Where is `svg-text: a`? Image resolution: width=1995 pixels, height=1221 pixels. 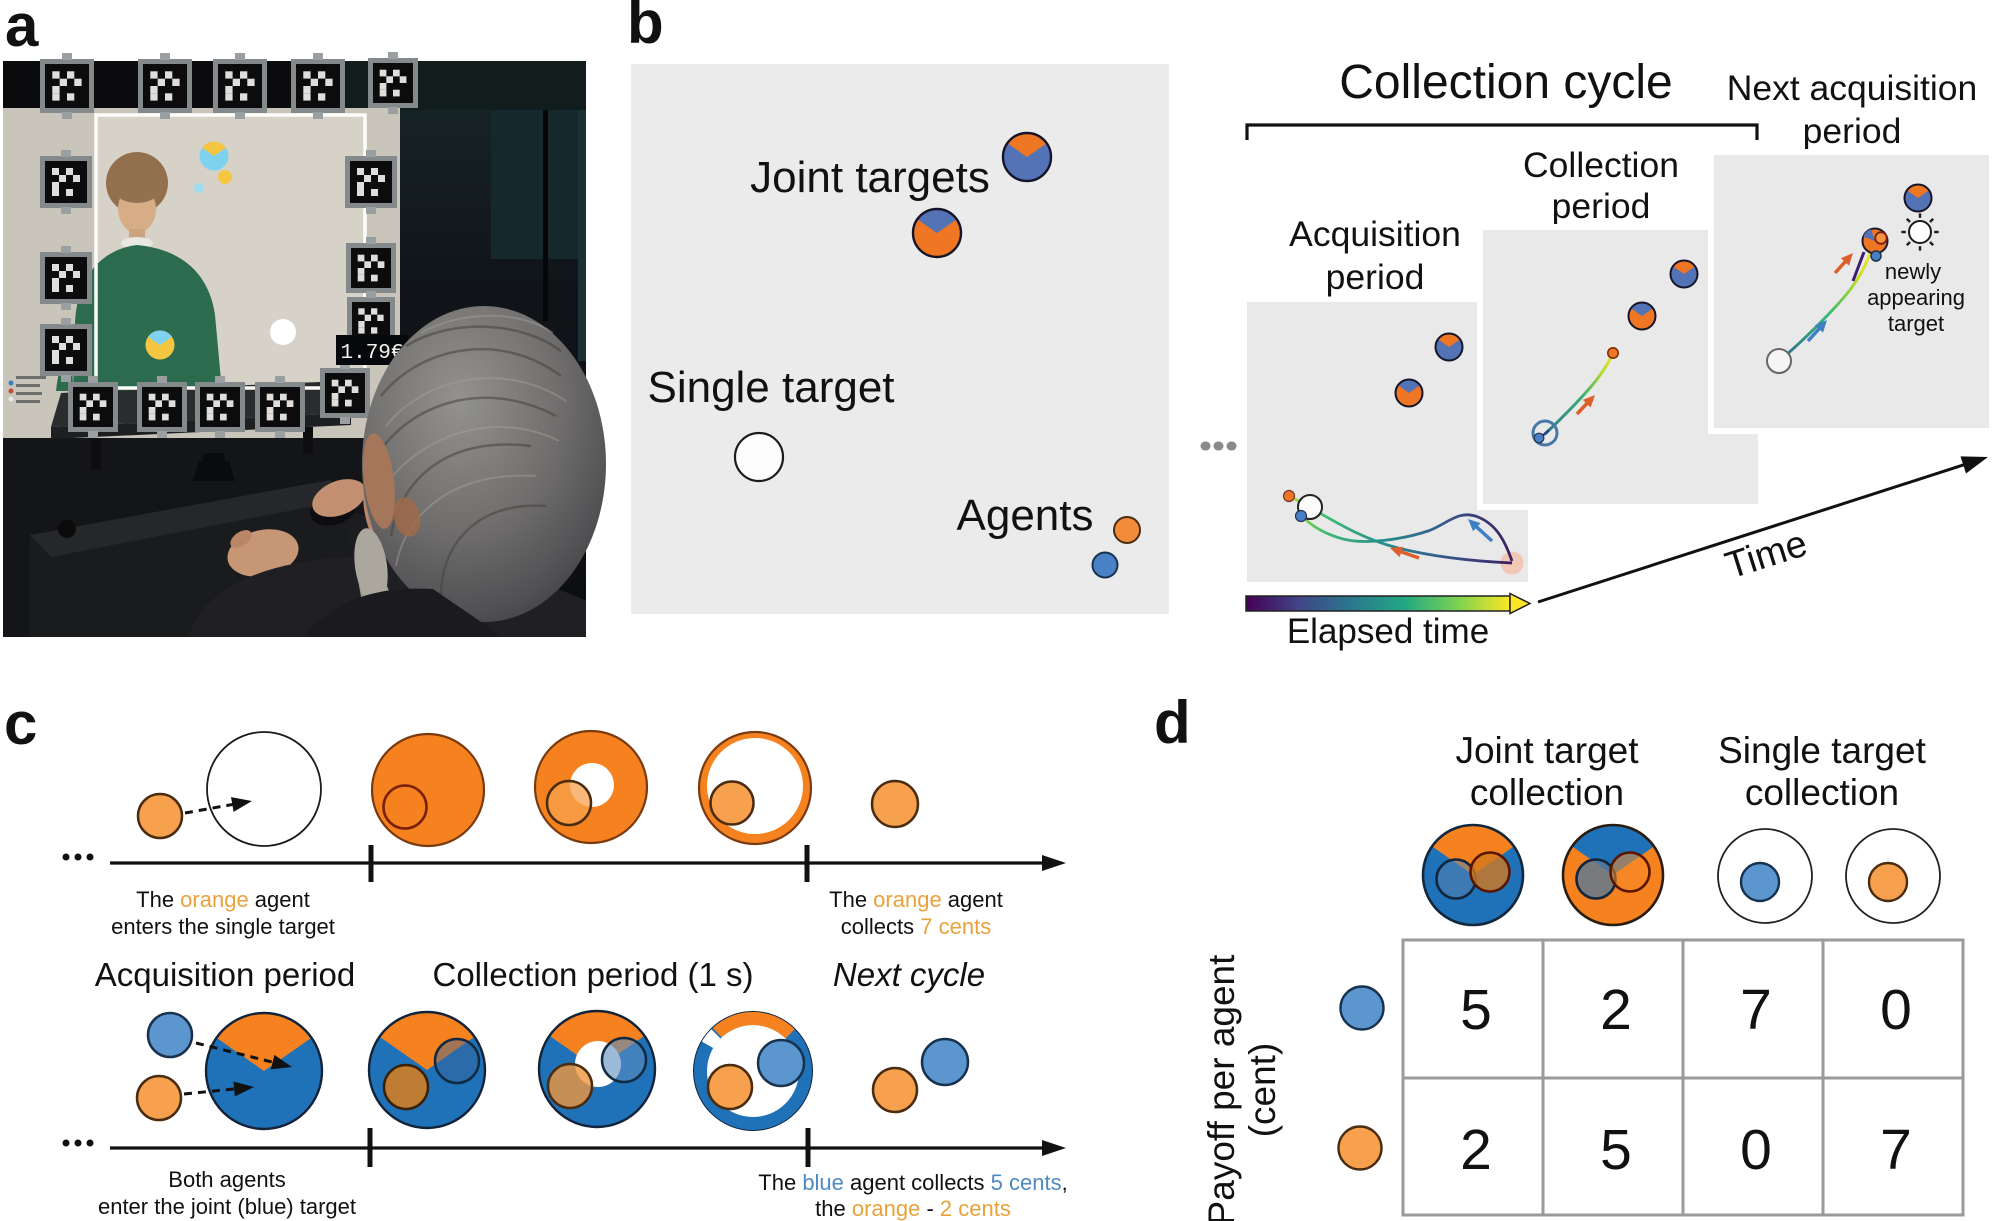 svg-text: a is located at coordinates (22, 29).